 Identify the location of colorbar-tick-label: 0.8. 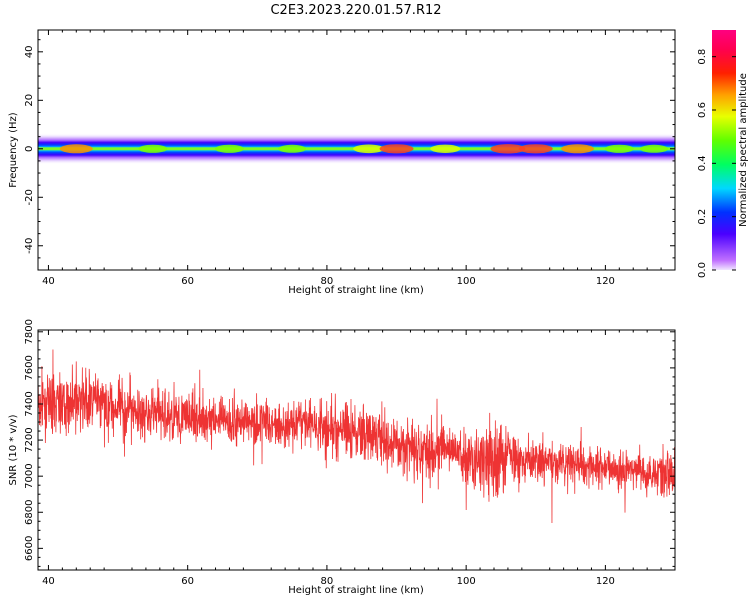
(702, 57).